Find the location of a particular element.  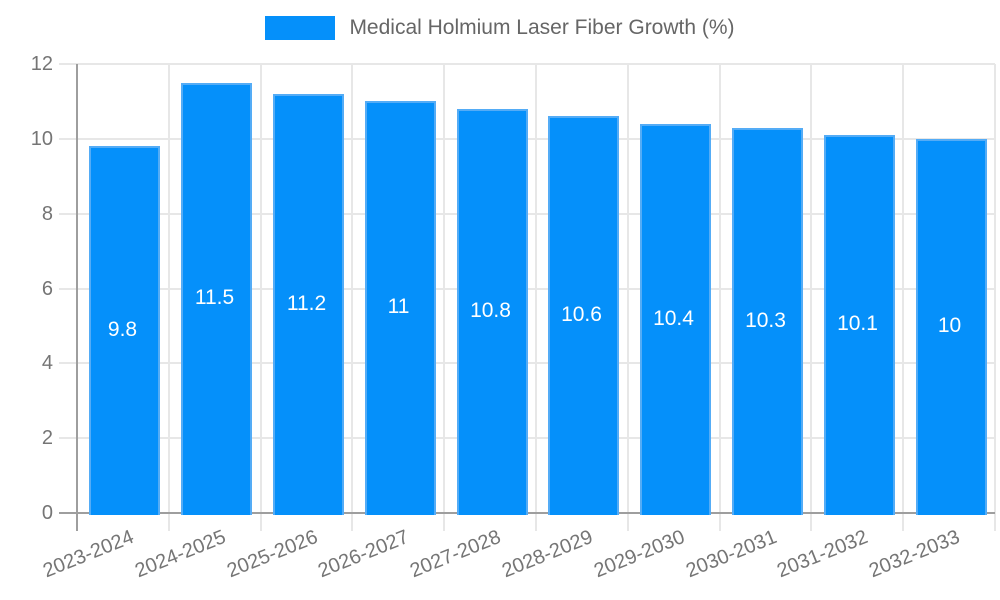

legend-label: Medical Holmium Laser Fiber Growth (%) is located at coordinates (542, 27).